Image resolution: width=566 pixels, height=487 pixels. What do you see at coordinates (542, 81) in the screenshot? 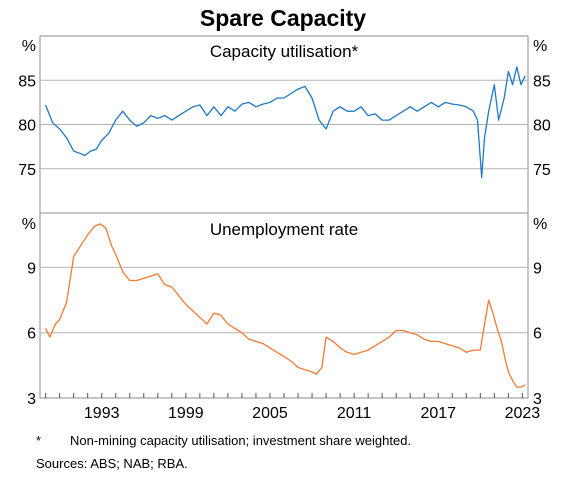
I see `y-tick-label-right: 85` at bounding box center [542, 81].